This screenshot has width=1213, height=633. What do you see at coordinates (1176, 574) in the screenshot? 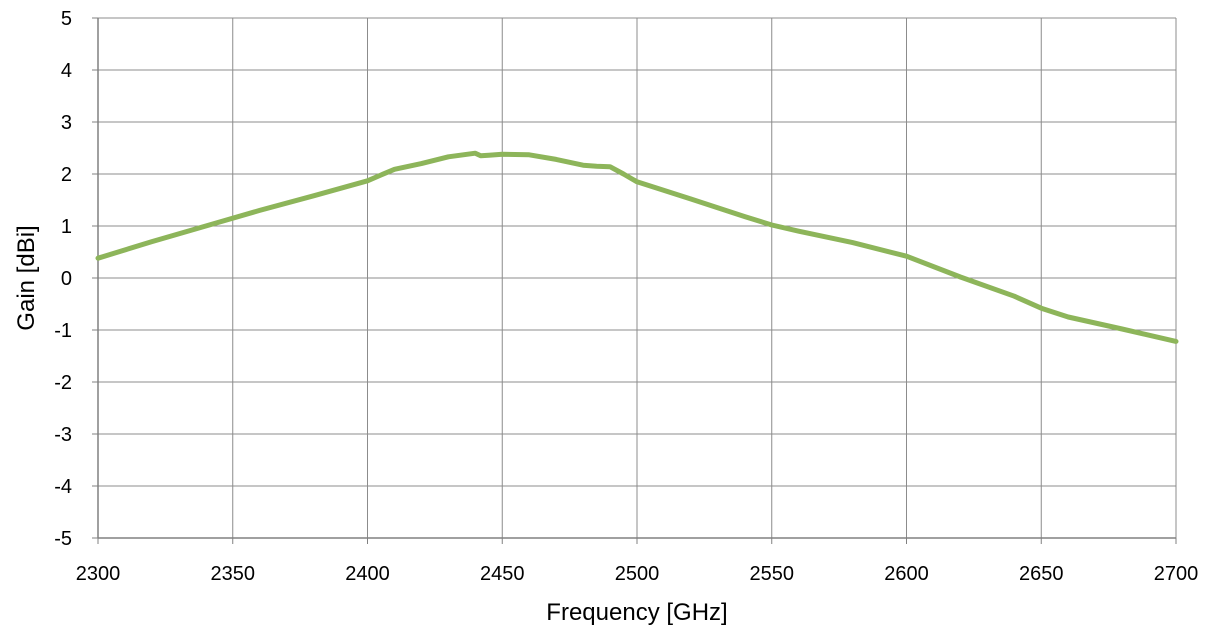
I see `x-tick-label: 2700` at bounding box center [1176, 574].